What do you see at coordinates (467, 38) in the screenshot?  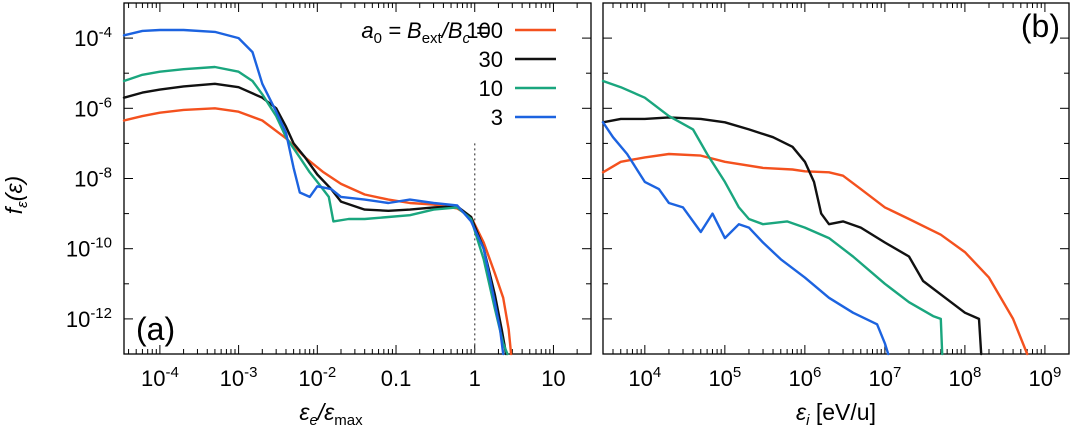 I see `legend-title-c-sub: c` at bounding box center [467, 38].